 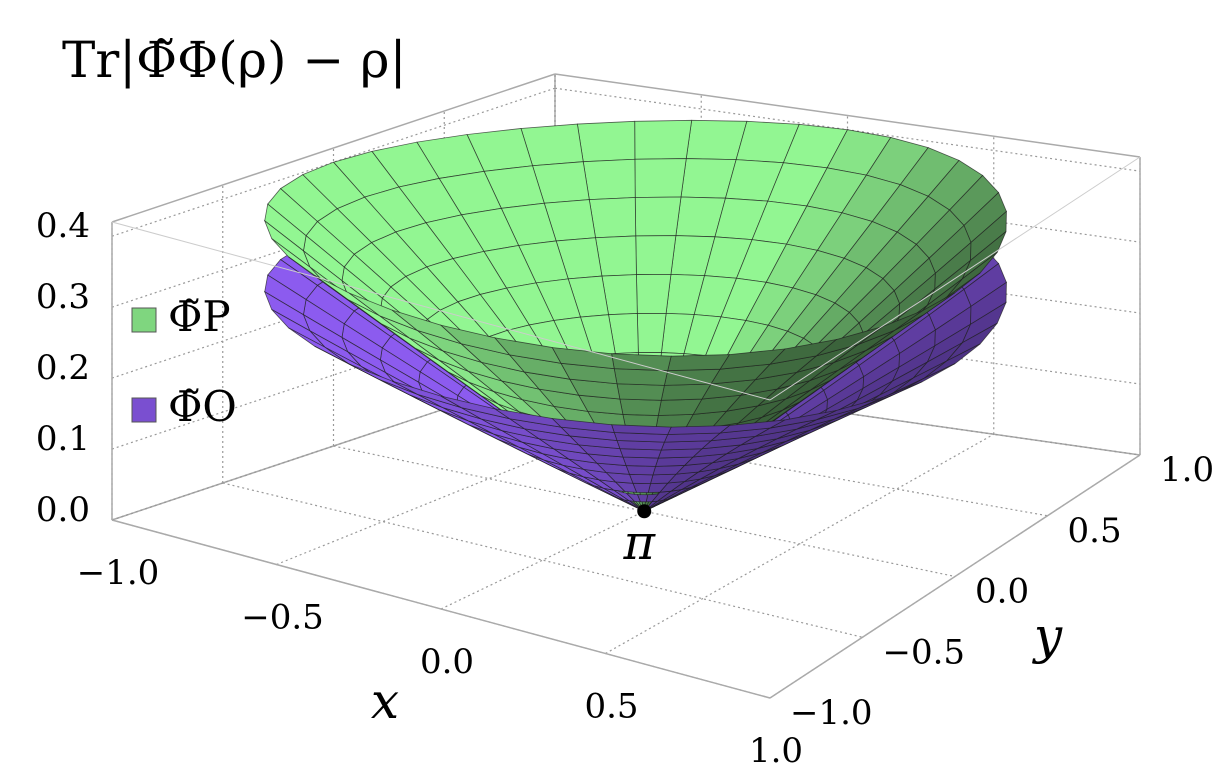 I want to click on point, so click(x=644, y=511).